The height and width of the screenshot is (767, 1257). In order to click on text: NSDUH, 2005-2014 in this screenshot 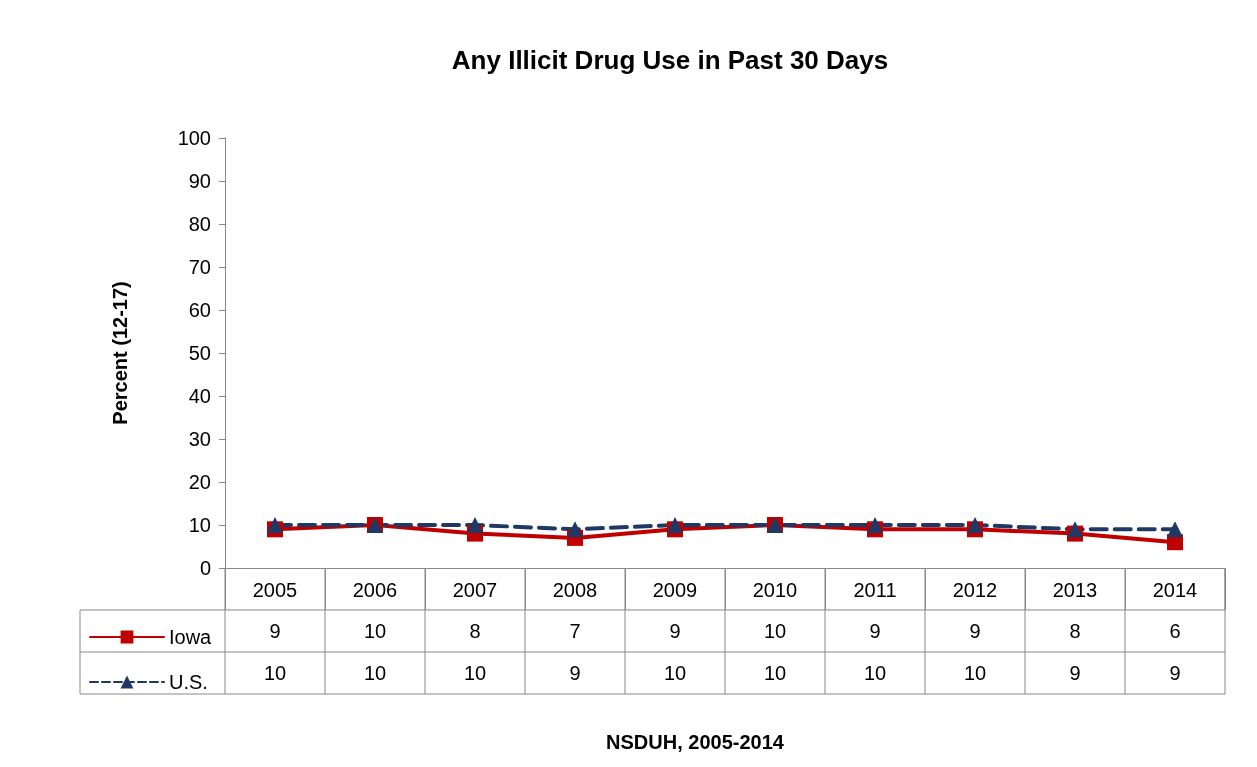, I will do `click(695, 742)`.